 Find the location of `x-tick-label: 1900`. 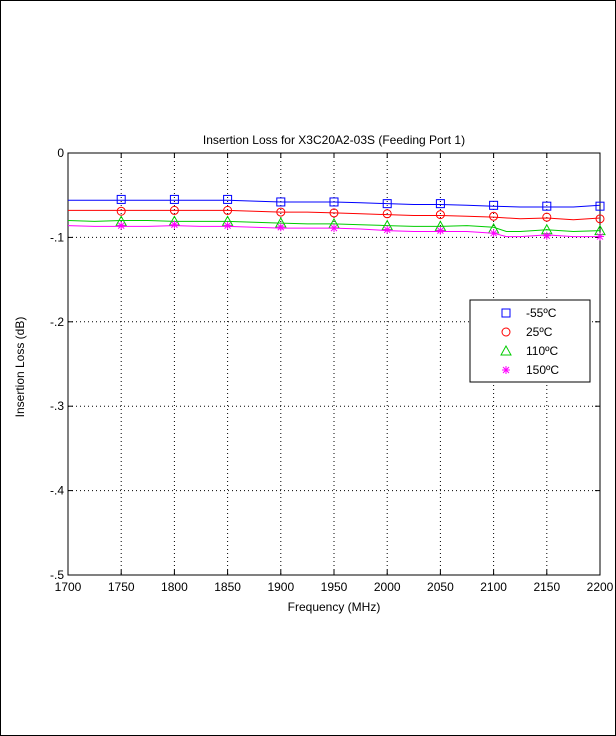

x-tick-label: 1900 is located at coordinates (280, 587).